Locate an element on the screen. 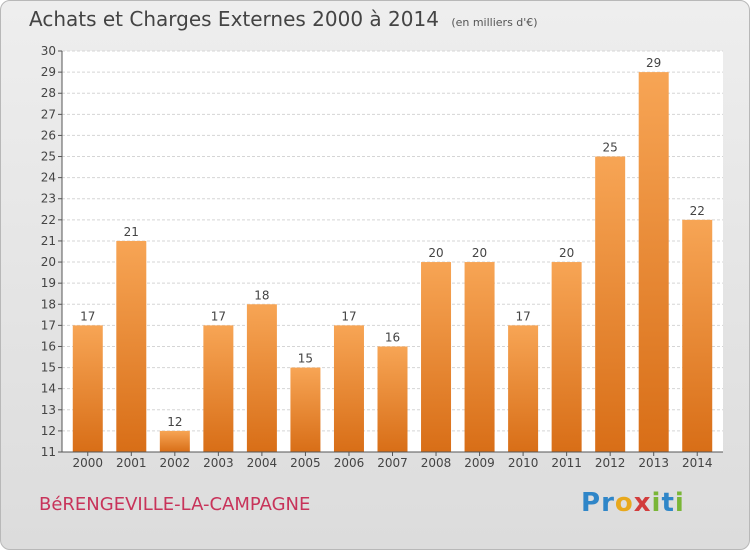 This screenshot has width=750, height=550. x-tick-label: 2010 is located at coordinates (523, 463).